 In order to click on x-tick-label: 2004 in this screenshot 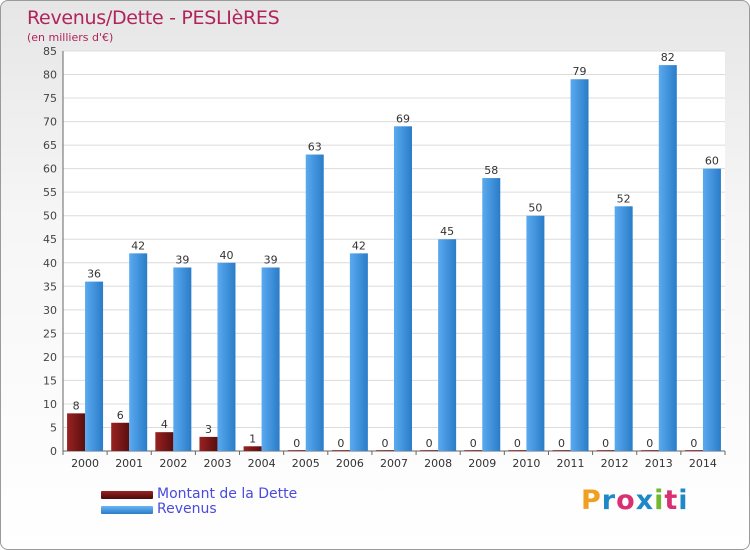, I will do `click(262, 463)`.